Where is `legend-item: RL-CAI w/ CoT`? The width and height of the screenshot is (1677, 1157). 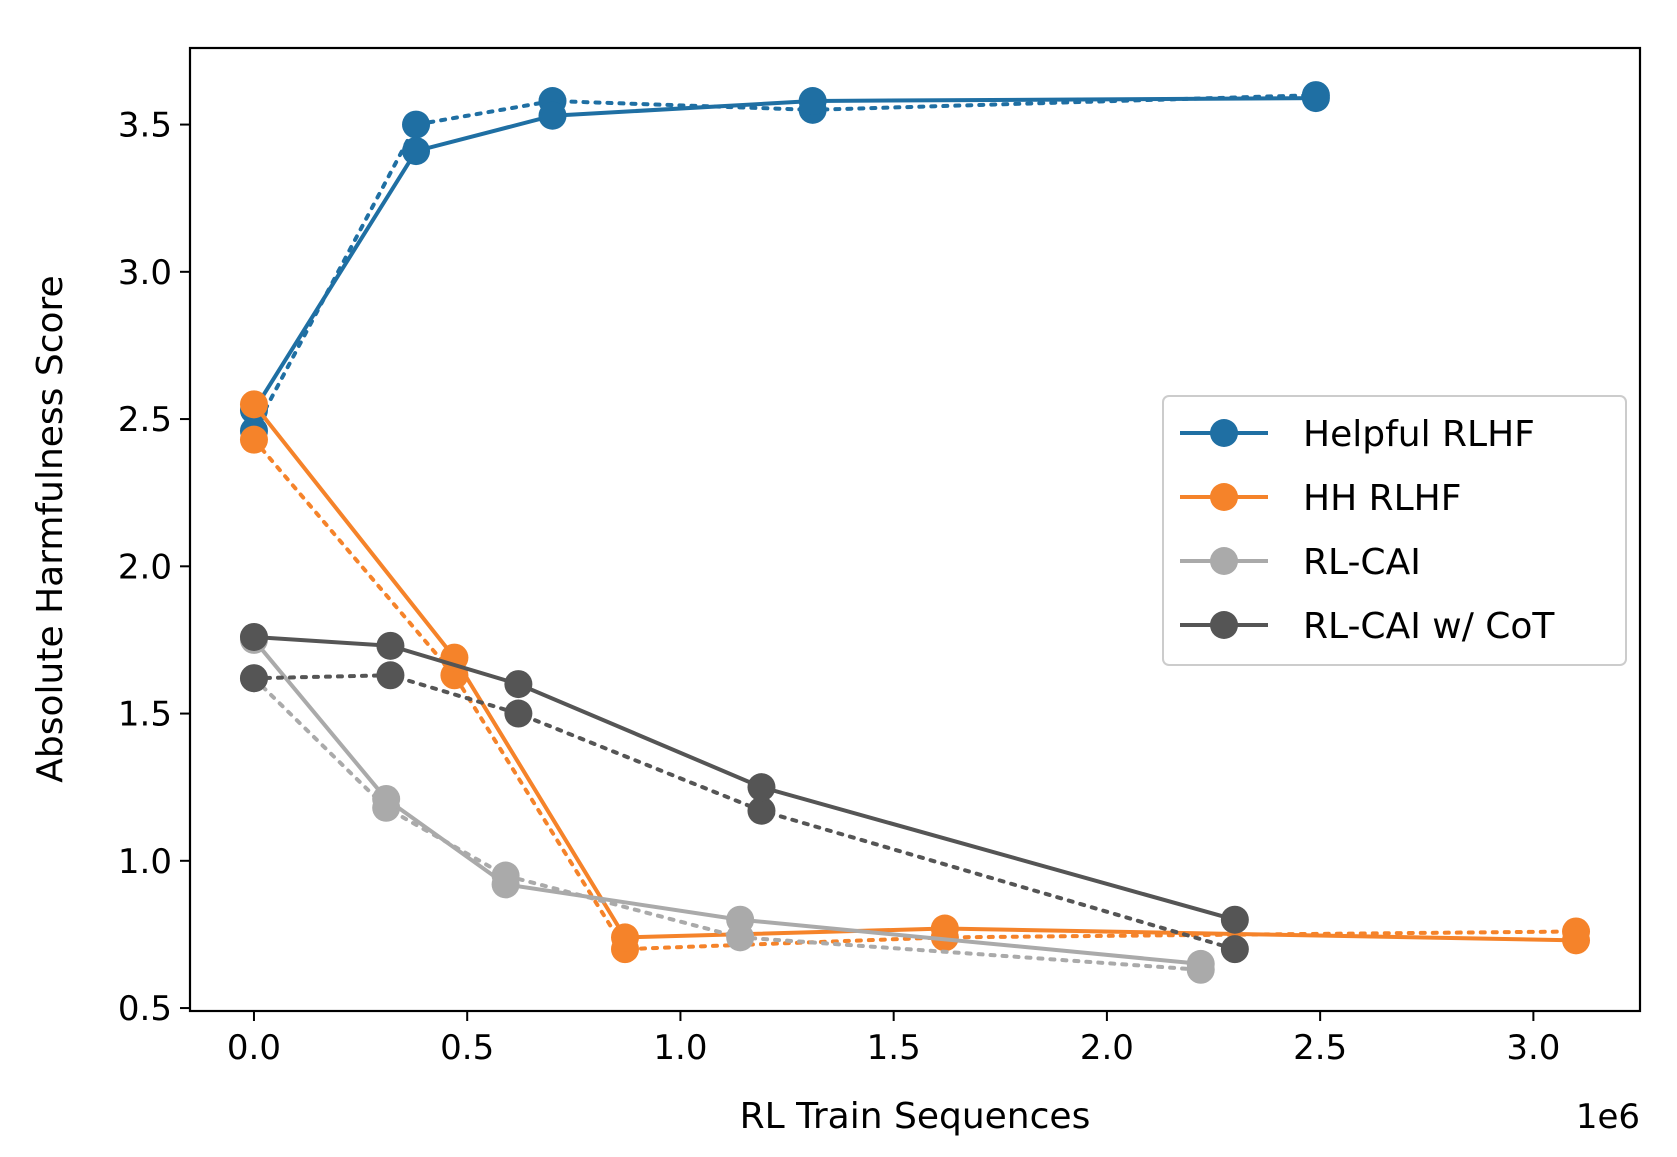
legend-item: RL-CAI w/ CoT is located at coordinates (1367, 626).